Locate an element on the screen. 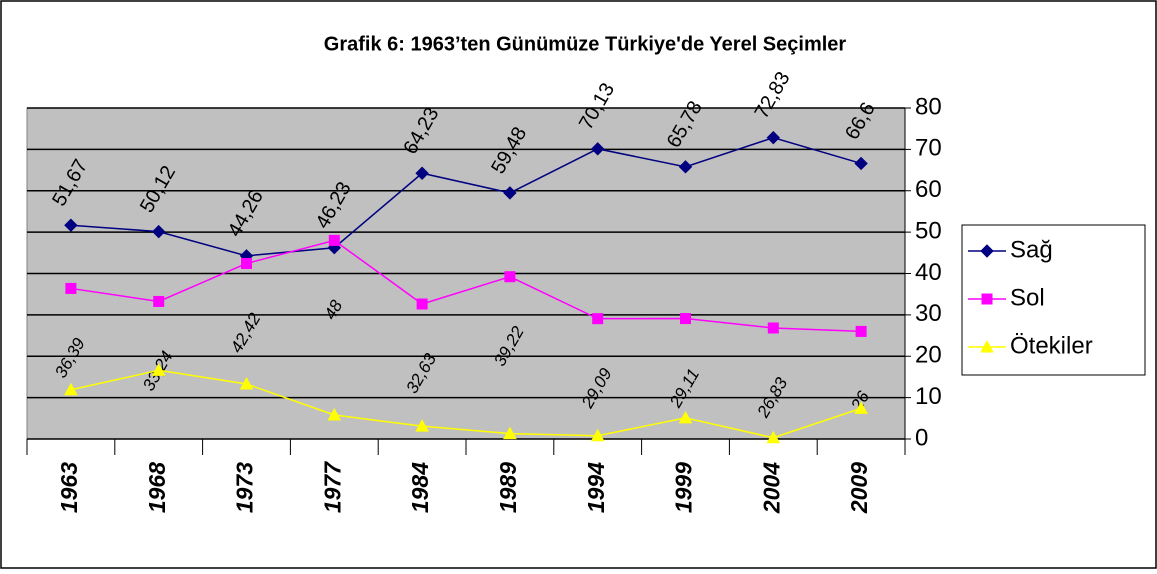 The image size is (1157, 574). legend-label: Ötekiler is located at coordinates (1051, 345).